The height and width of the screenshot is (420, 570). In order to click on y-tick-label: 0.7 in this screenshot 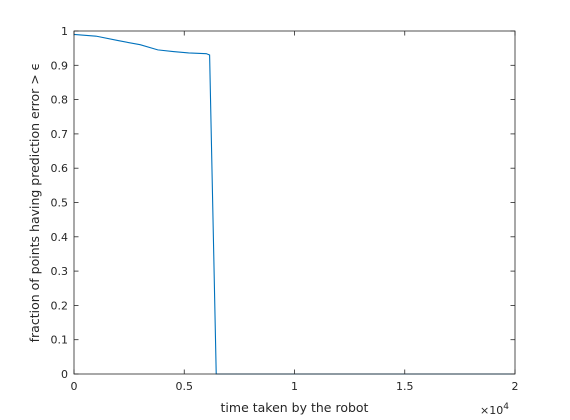, I will do `click(60, 134)`.